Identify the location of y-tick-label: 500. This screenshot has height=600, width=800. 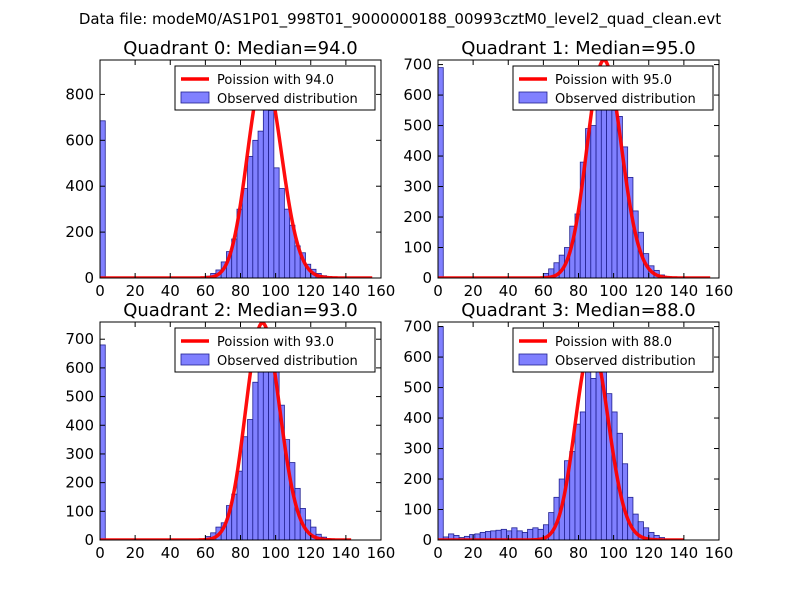
(417, 388).